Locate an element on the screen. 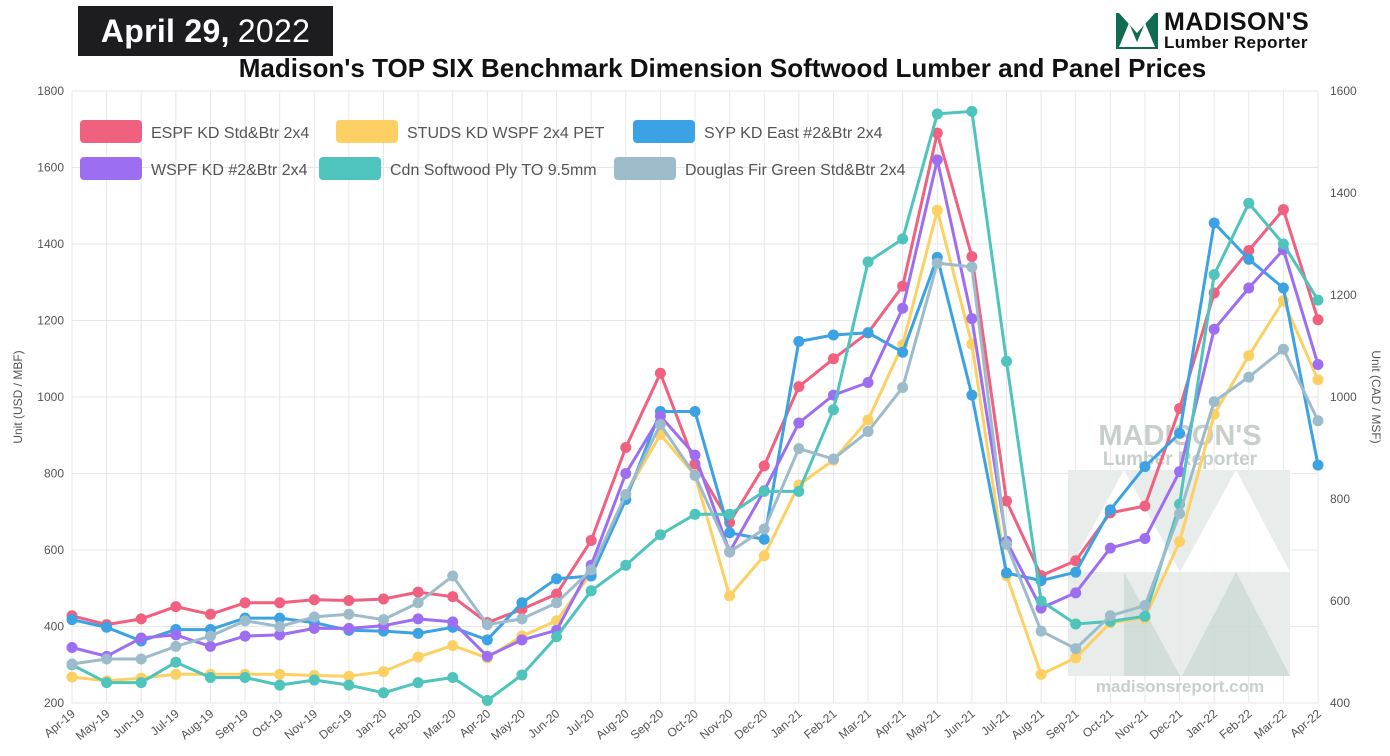 The height and width of the screenshot is (756, 1390). x-tick-label: Sep-20 is located at coordinates (647, 724).